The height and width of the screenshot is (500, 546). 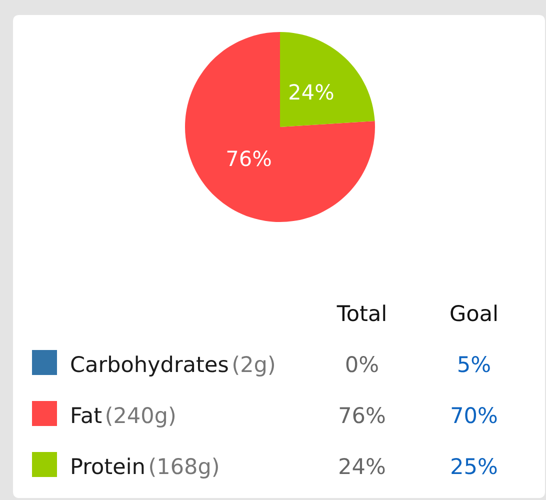 What do you see at coordinates (474, 415) in the screenshot?
I see `text: 70%` at bounding box center [474, 415].